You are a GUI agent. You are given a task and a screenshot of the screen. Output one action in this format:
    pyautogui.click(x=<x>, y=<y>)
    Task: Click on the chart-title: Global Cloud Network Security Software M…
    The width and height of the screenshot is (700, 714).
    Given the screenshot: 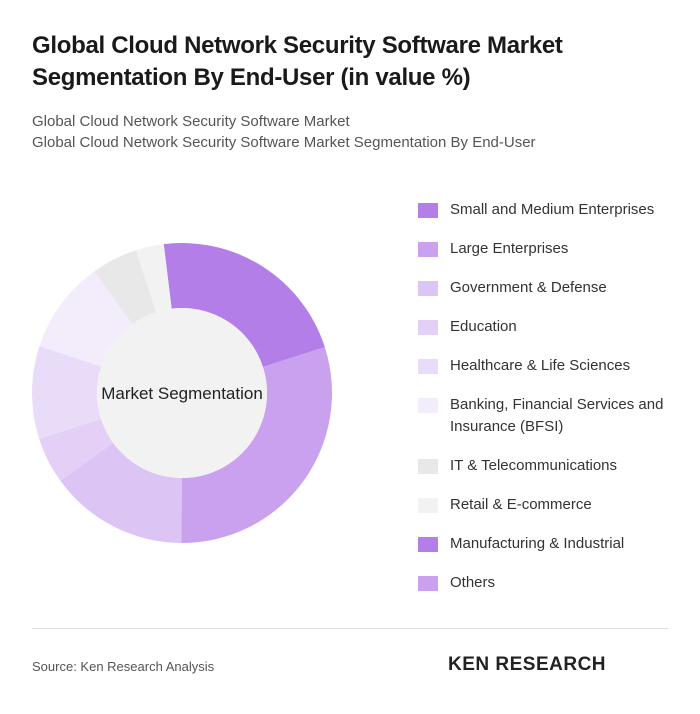 What is the action you would take?
    pyautogui.click(x=297, y=61)
    